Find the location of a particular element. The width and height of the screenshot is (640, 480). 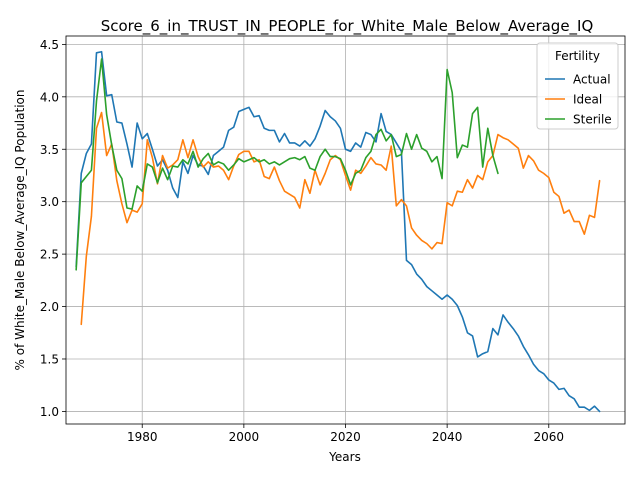

y-tick-label: 1.5 is located at coordinates (49, 359).